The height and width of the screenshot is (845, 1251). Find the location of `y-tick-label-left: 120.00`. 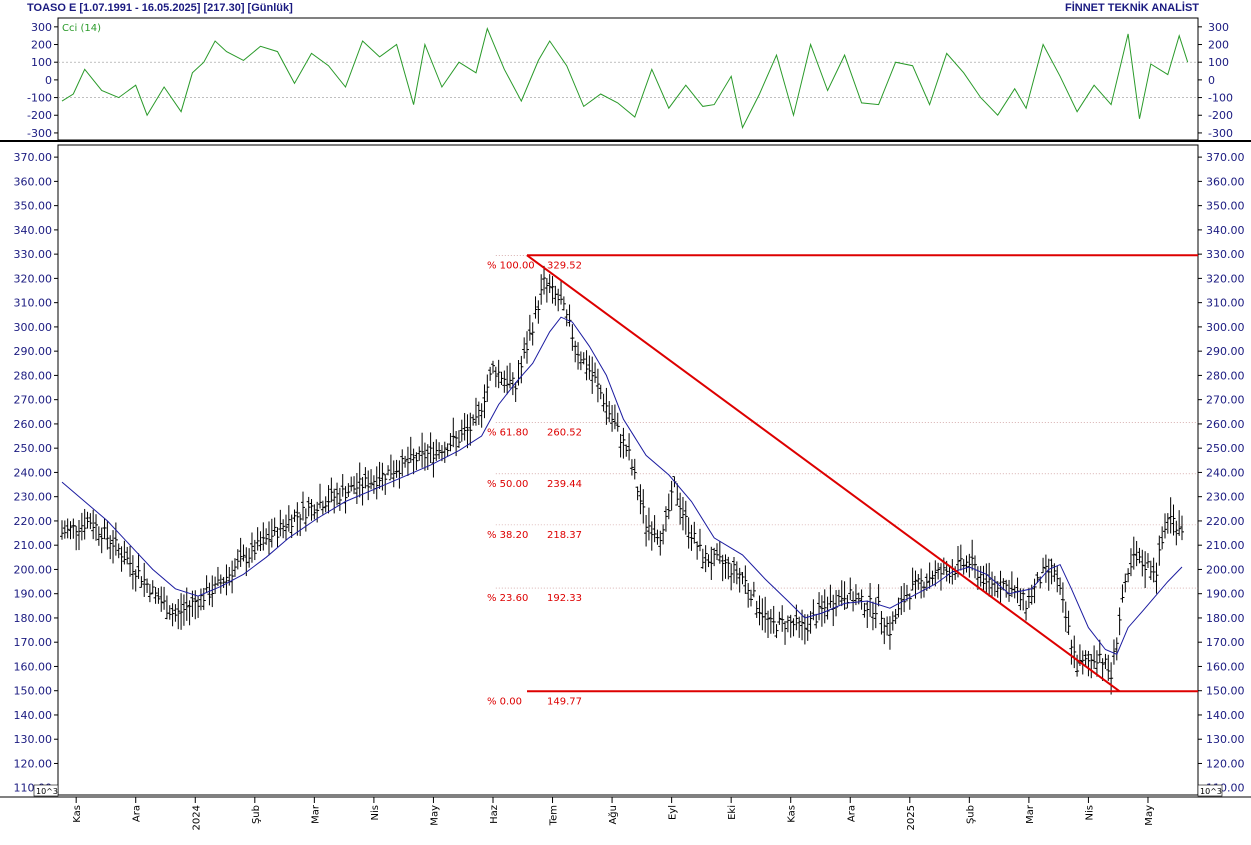

y-tick-label-left: 120.00 is located at coordinates (33, 763).